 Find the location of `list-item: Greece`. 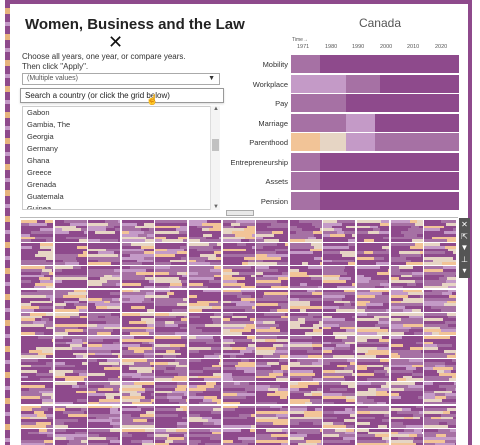

list-item: Greece is located at coordinates (39, 172).